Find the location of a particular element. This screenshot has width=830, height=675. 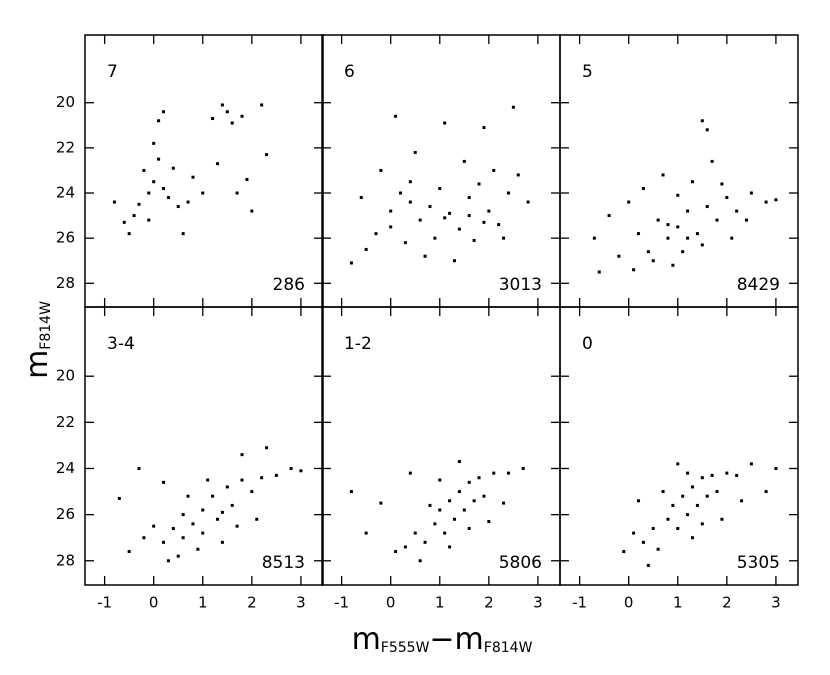

y-tick-label: 20 is located at coordinates (65, 102).